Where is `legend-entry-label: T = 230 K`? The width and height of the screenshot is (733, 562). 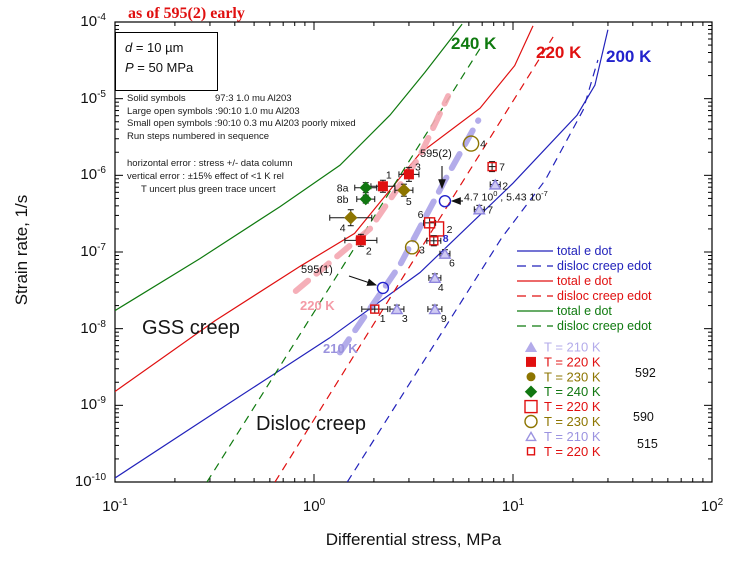
legend-entry-label: T = 230 K is located at coordinates (572, 376).